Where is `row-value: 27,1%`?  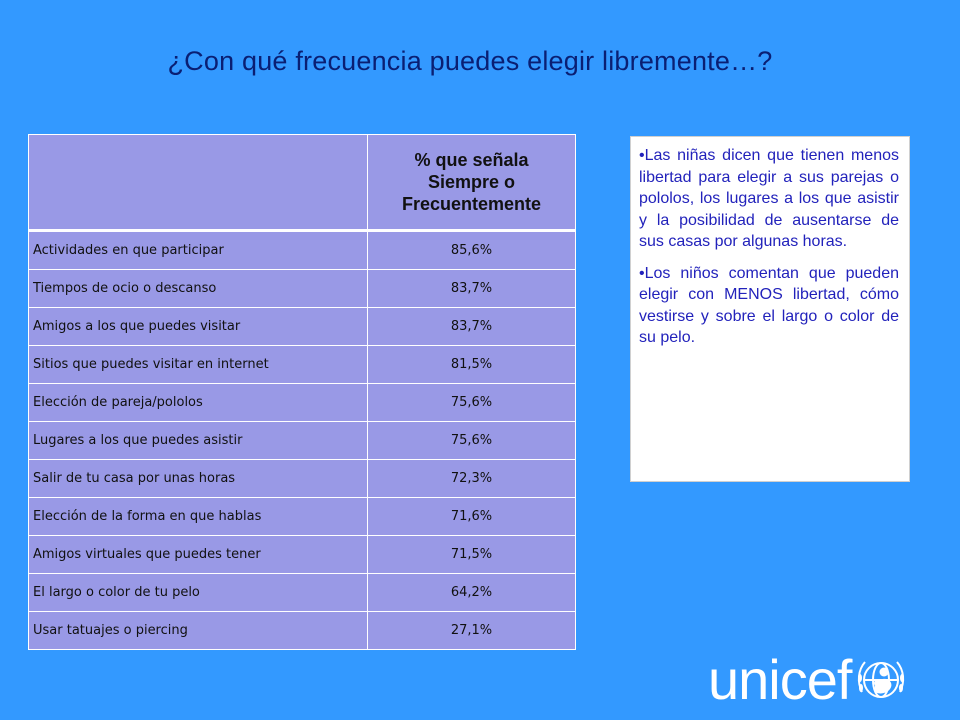
row-value: 27,1% is located at coordinates (471, 630).